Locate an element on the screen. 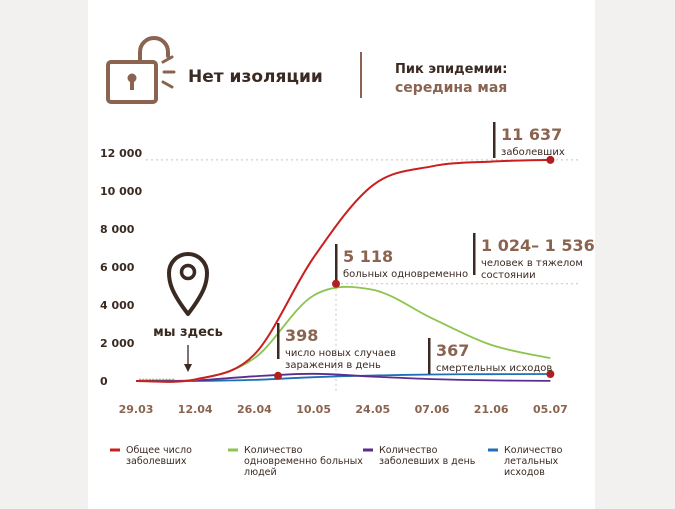  y-tick-label: 2 000 is located at coordinates (117, 343).